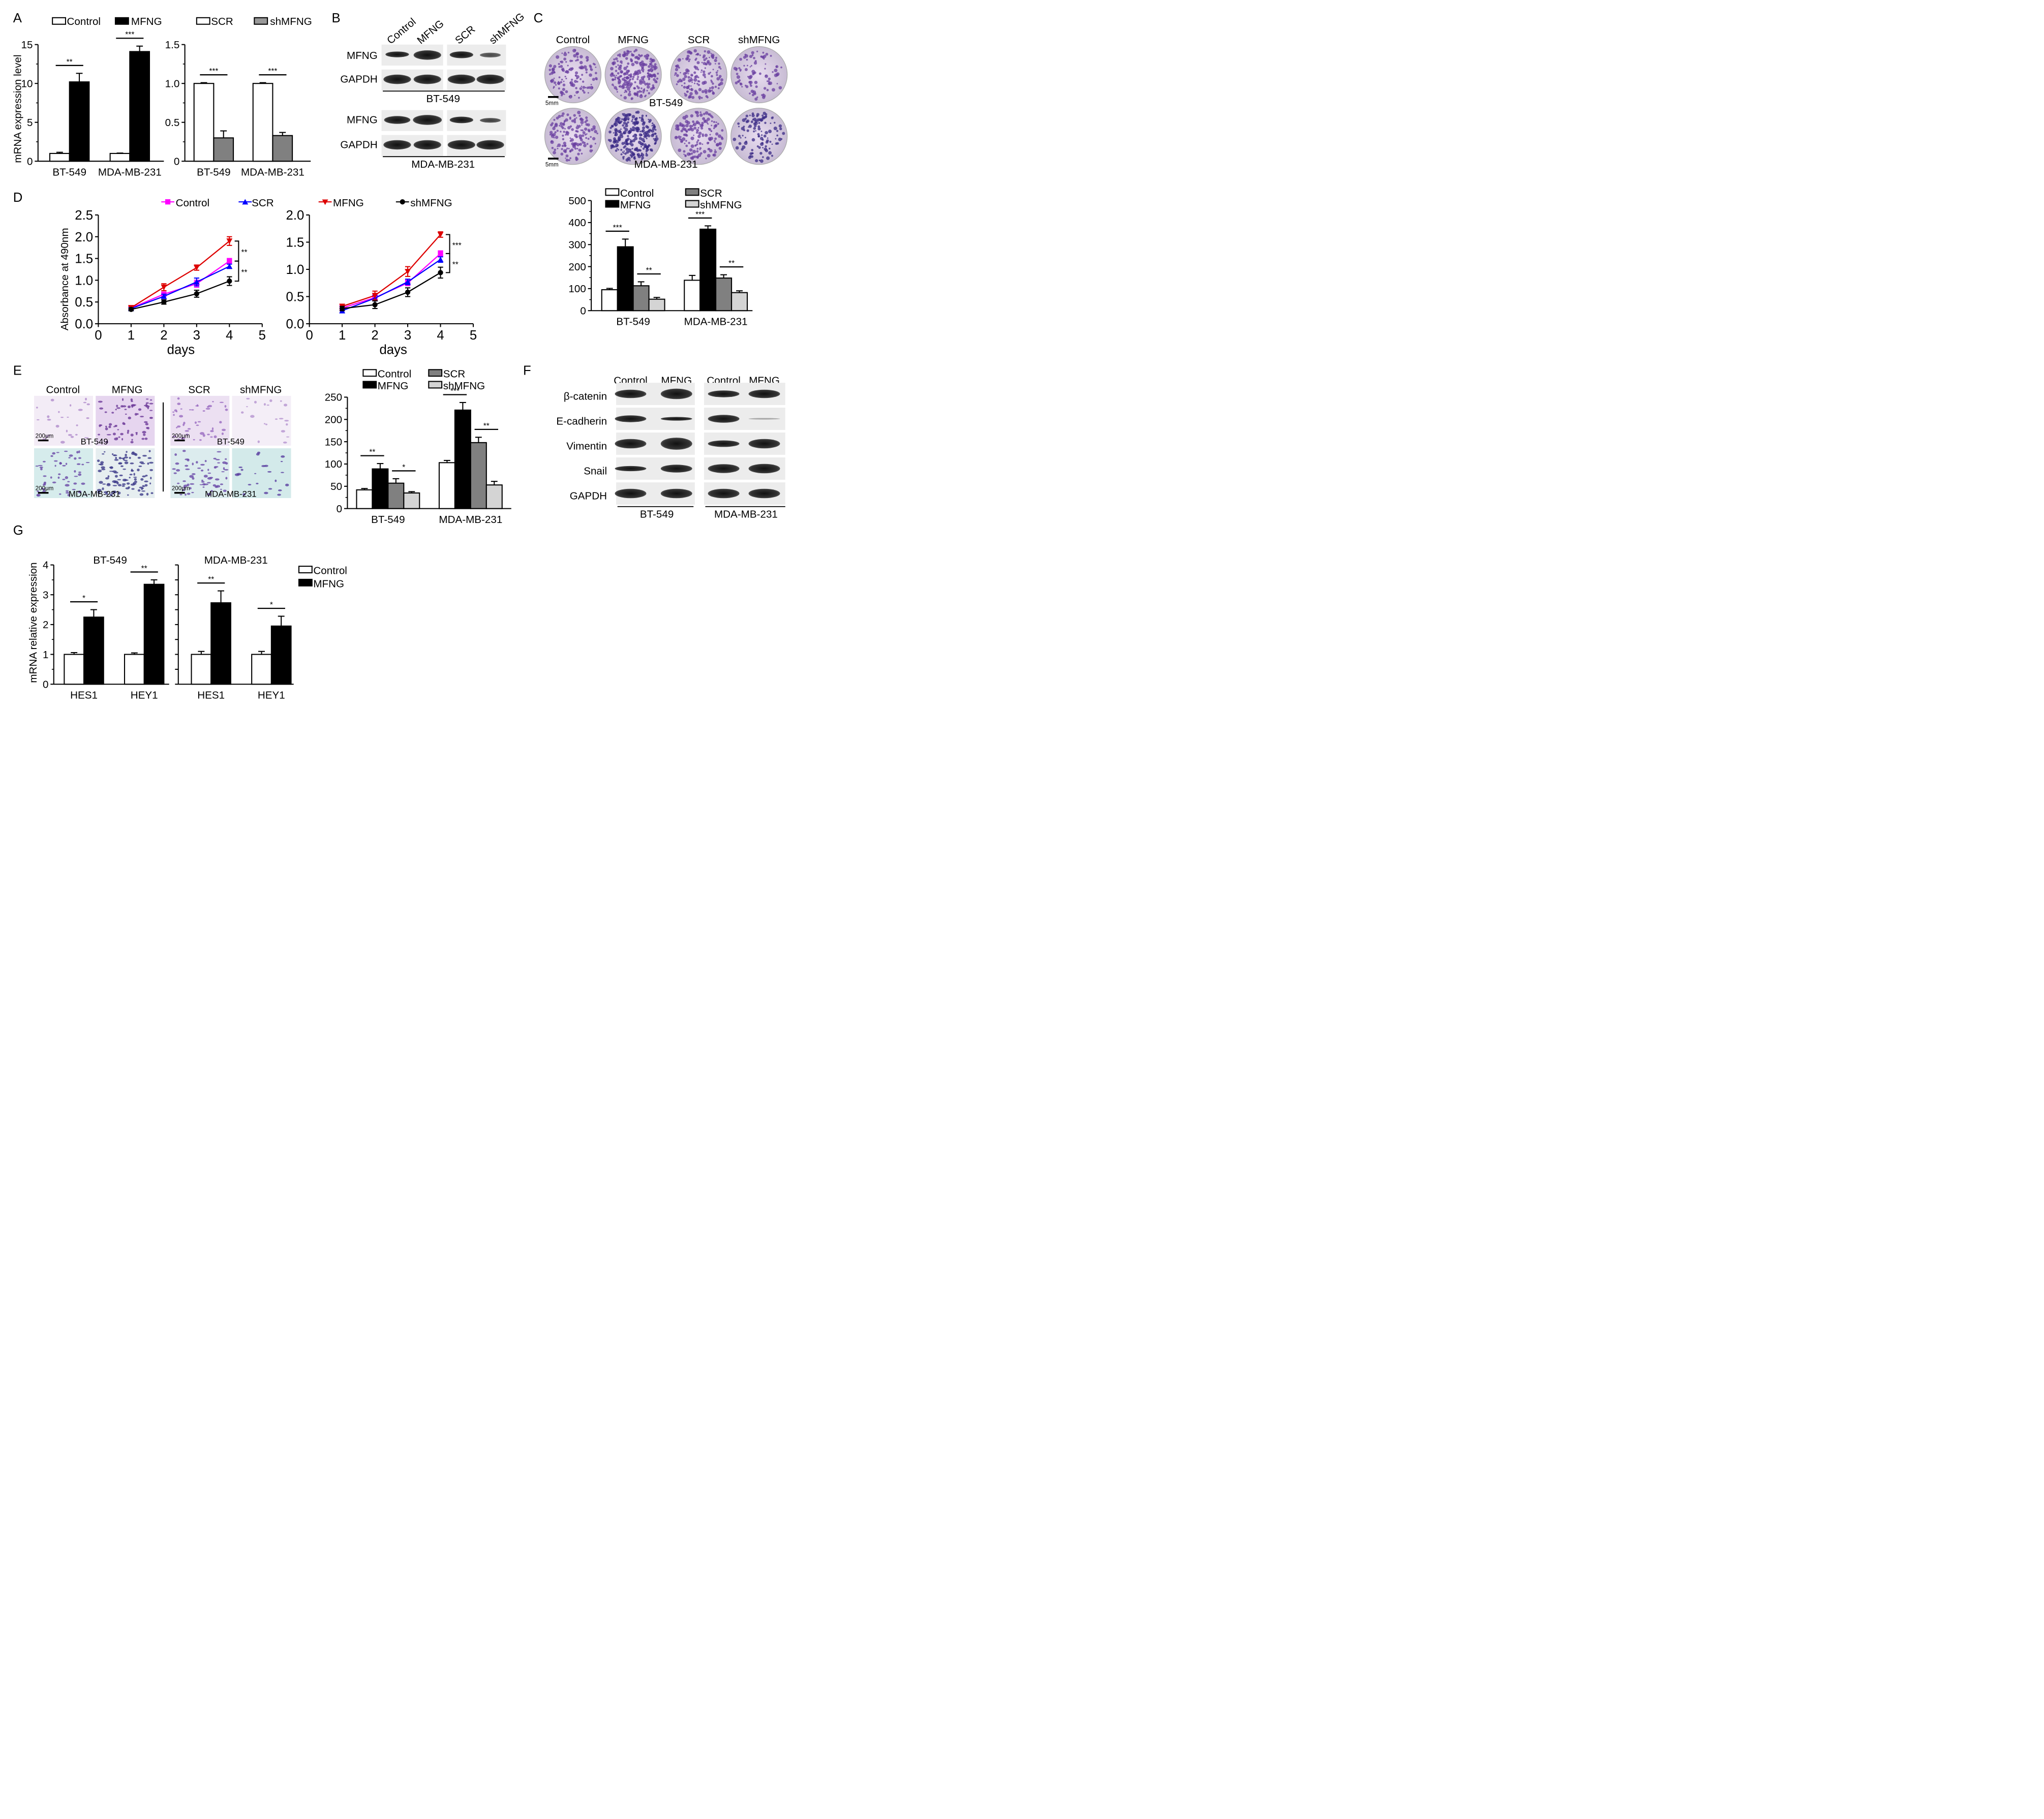  I want to click on blot-row-label: GAPDH, so click(359, 144).